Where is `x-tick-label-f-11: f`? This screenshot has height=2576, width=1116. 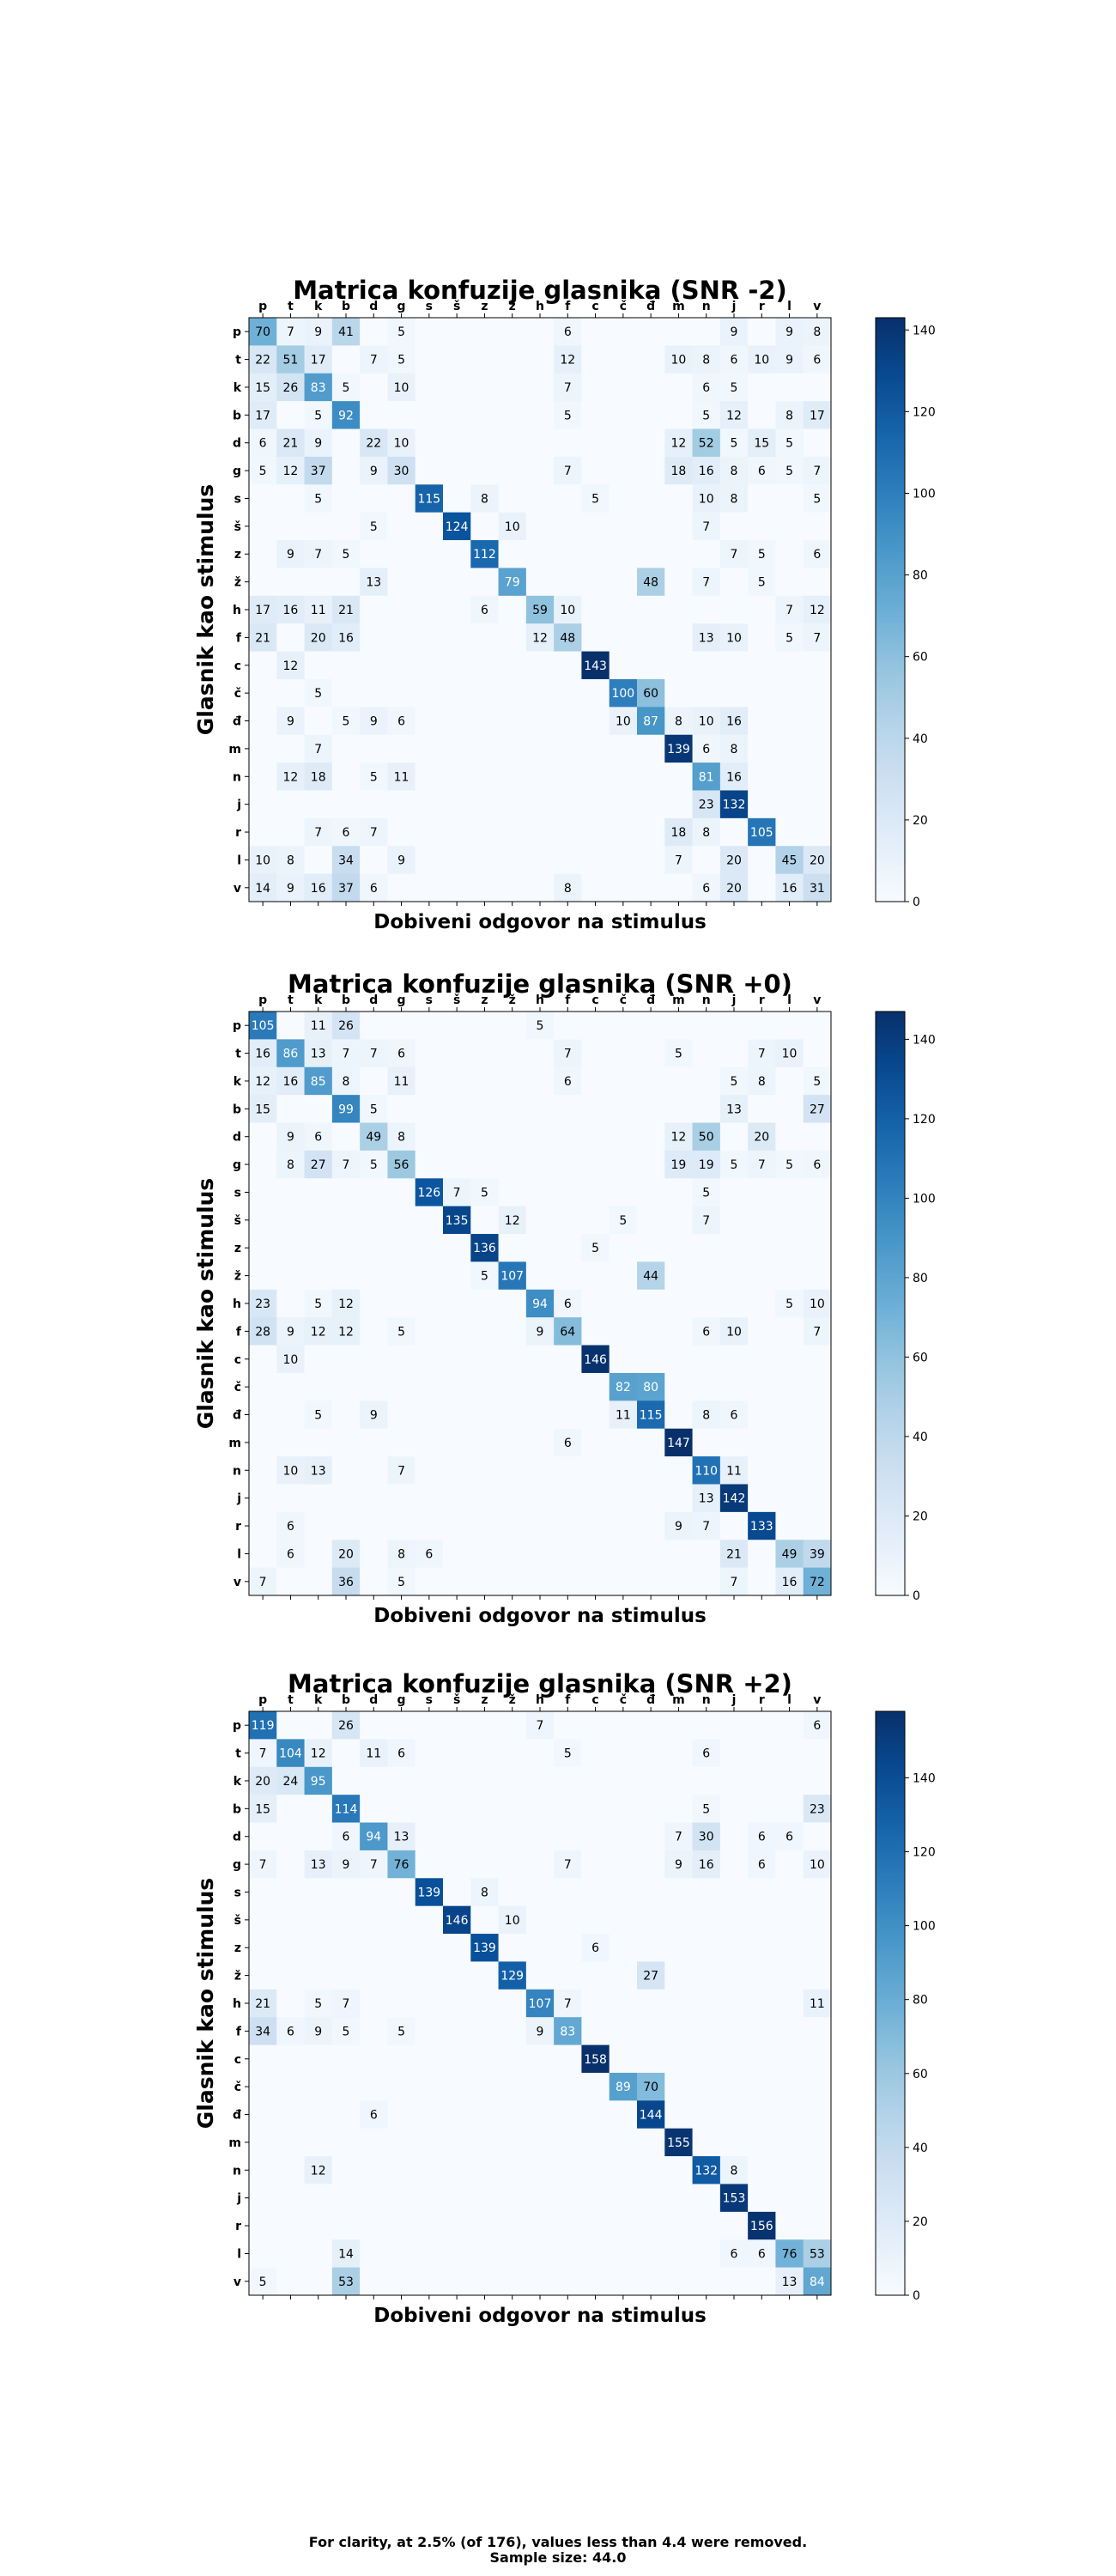 x-tick-label-f-11: f is located at coordinates (568, 1700).